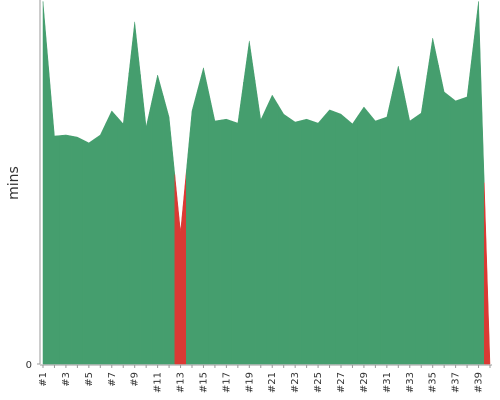 The image size is (500, 400). What do you see at coordinates (272, 382) in the screenshot?
I see `x-tick-label: #21` at bounding box center [272, 382].